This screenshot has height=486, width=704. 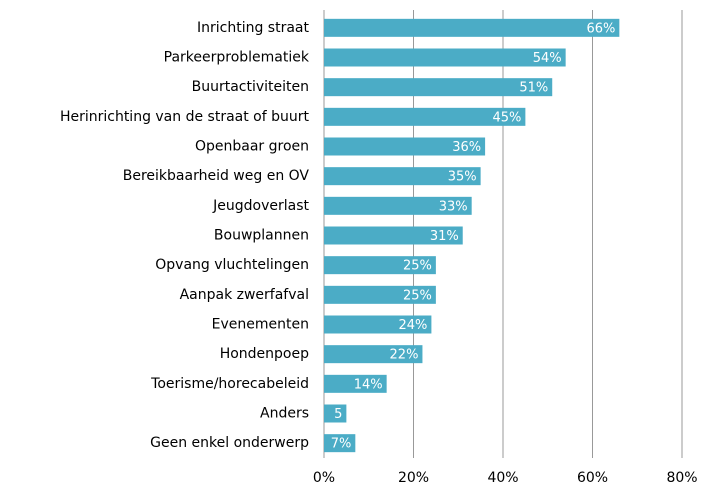 I want to click on y-category-label: Bereikbaarheid weg en OV, so click(x=216, y=176).